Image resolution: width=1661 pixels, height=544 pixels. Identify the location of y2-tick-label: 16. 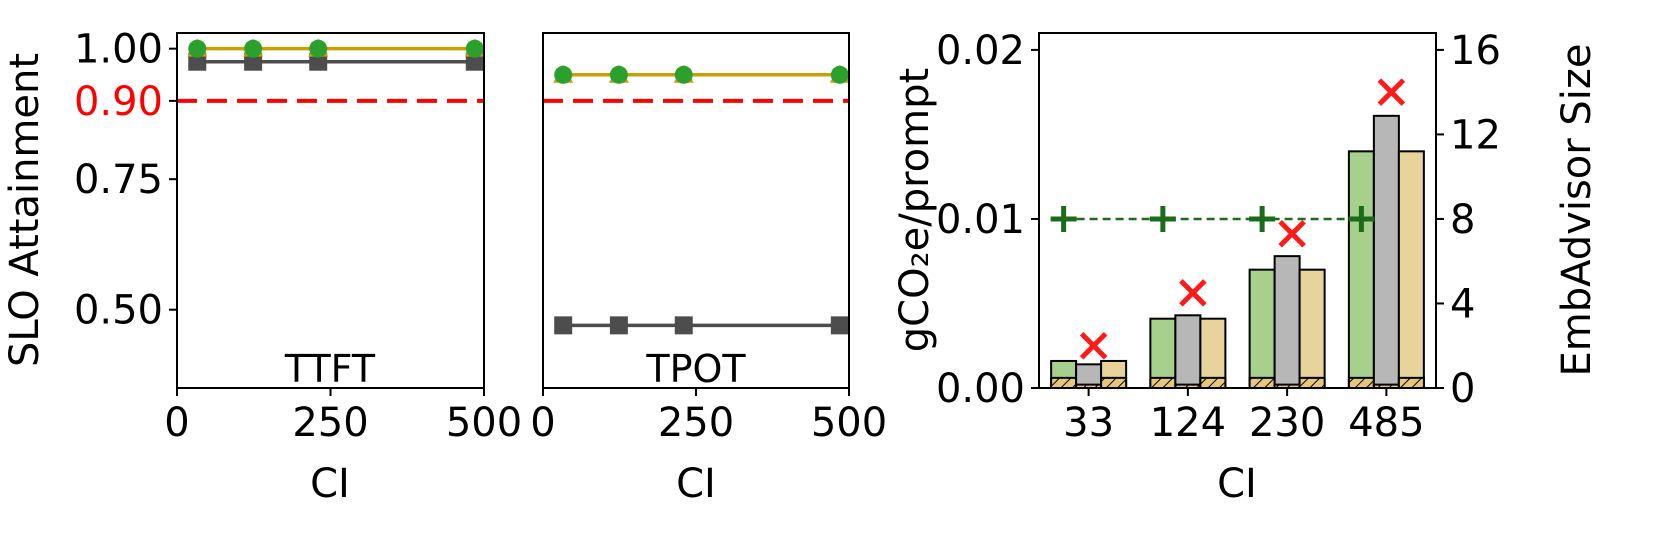
(1475, 51).